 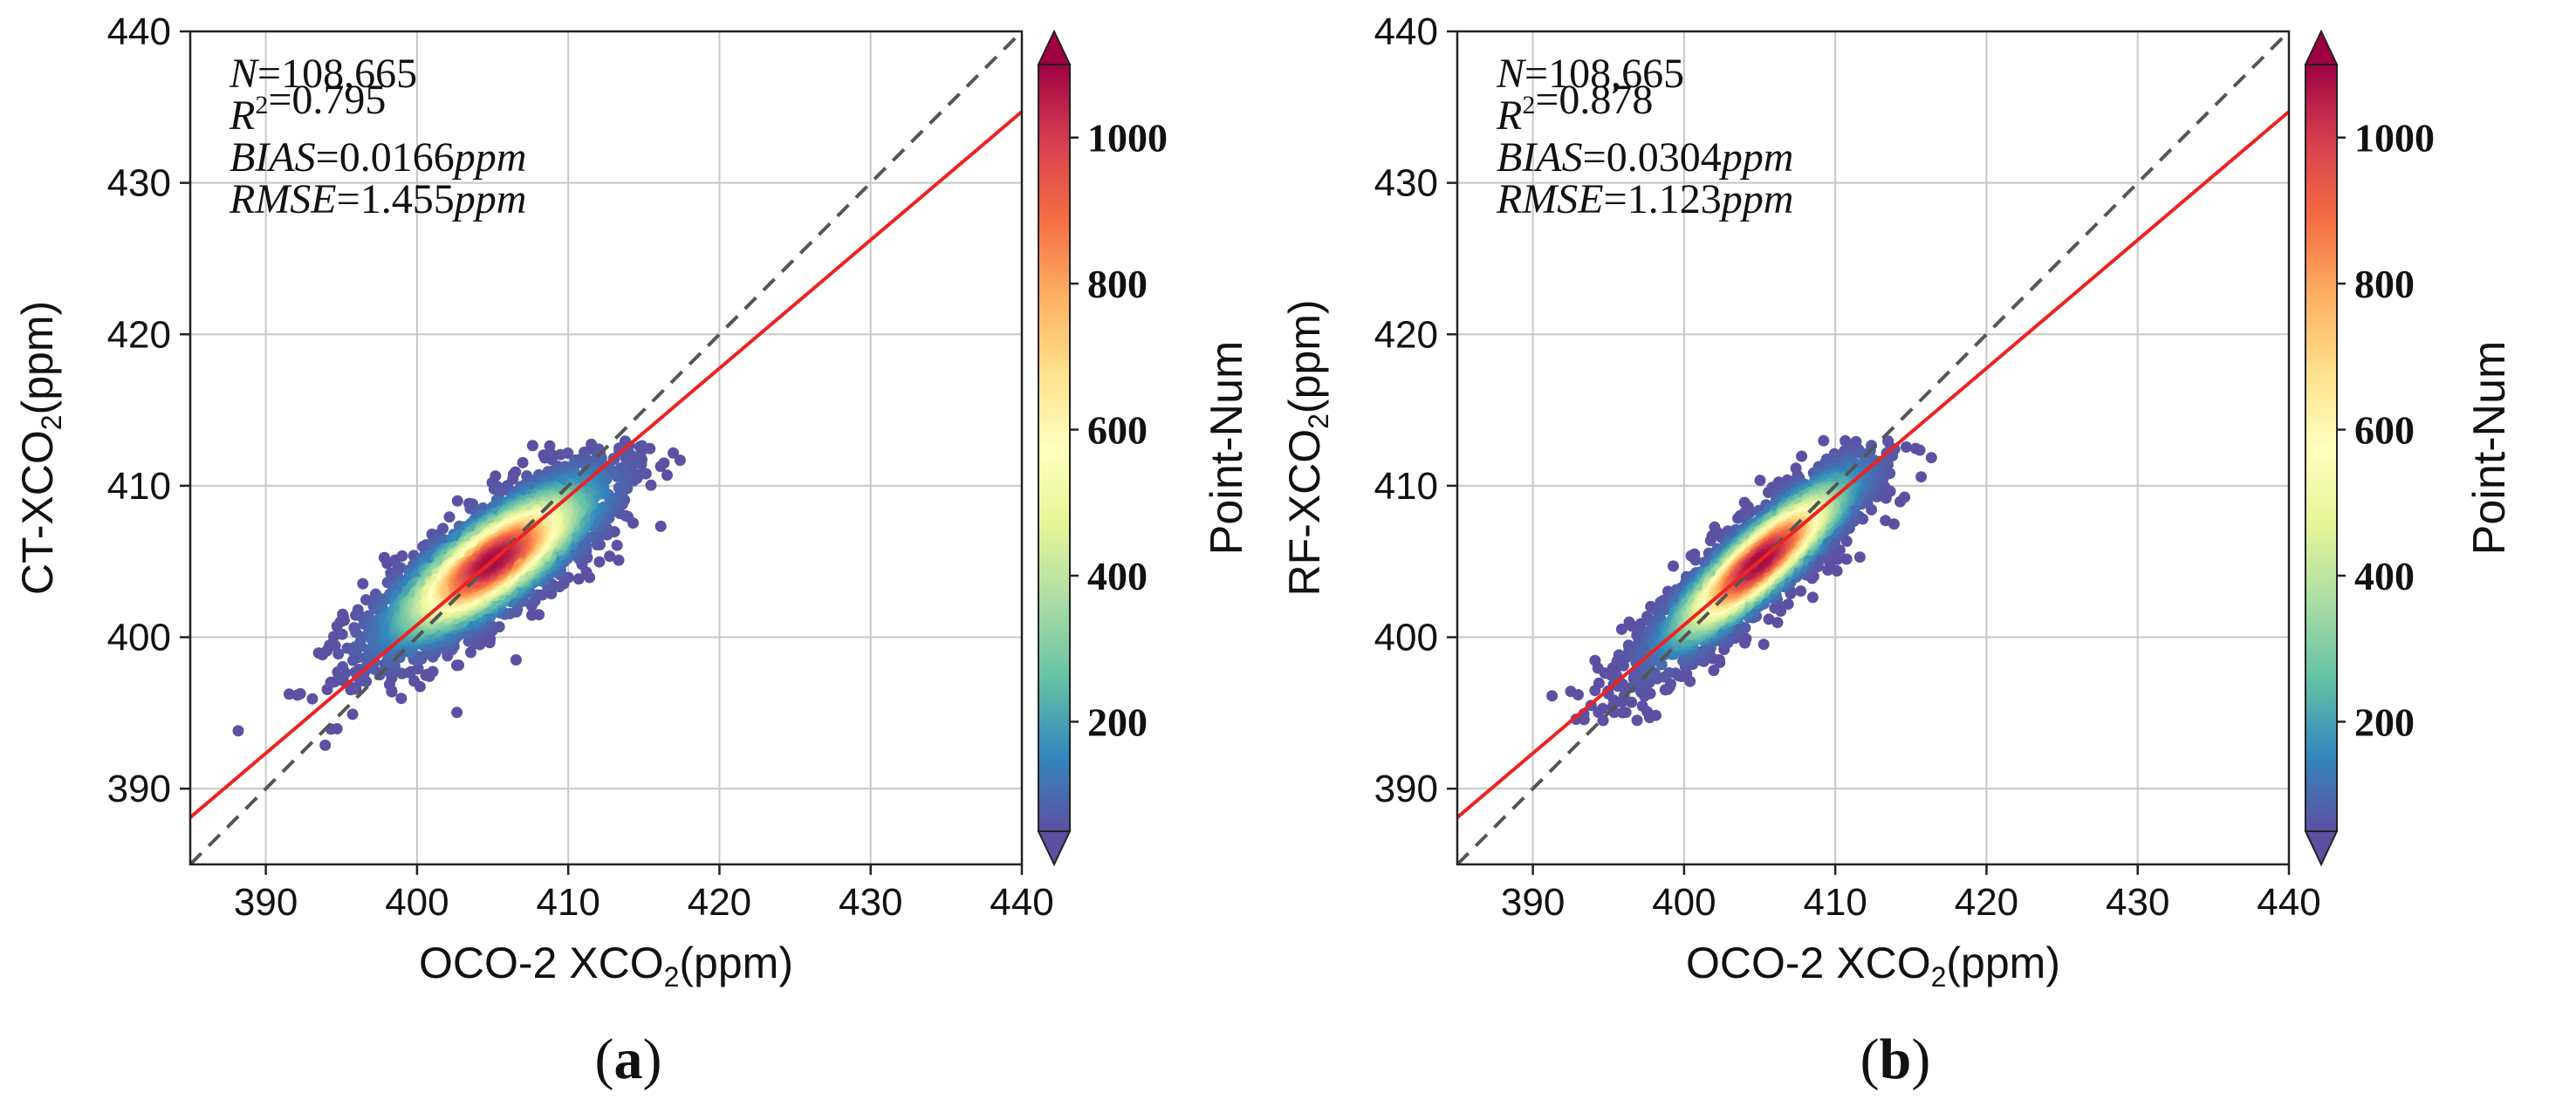 I want to click on x-tick-label: 420, so click(x=719, y=903).